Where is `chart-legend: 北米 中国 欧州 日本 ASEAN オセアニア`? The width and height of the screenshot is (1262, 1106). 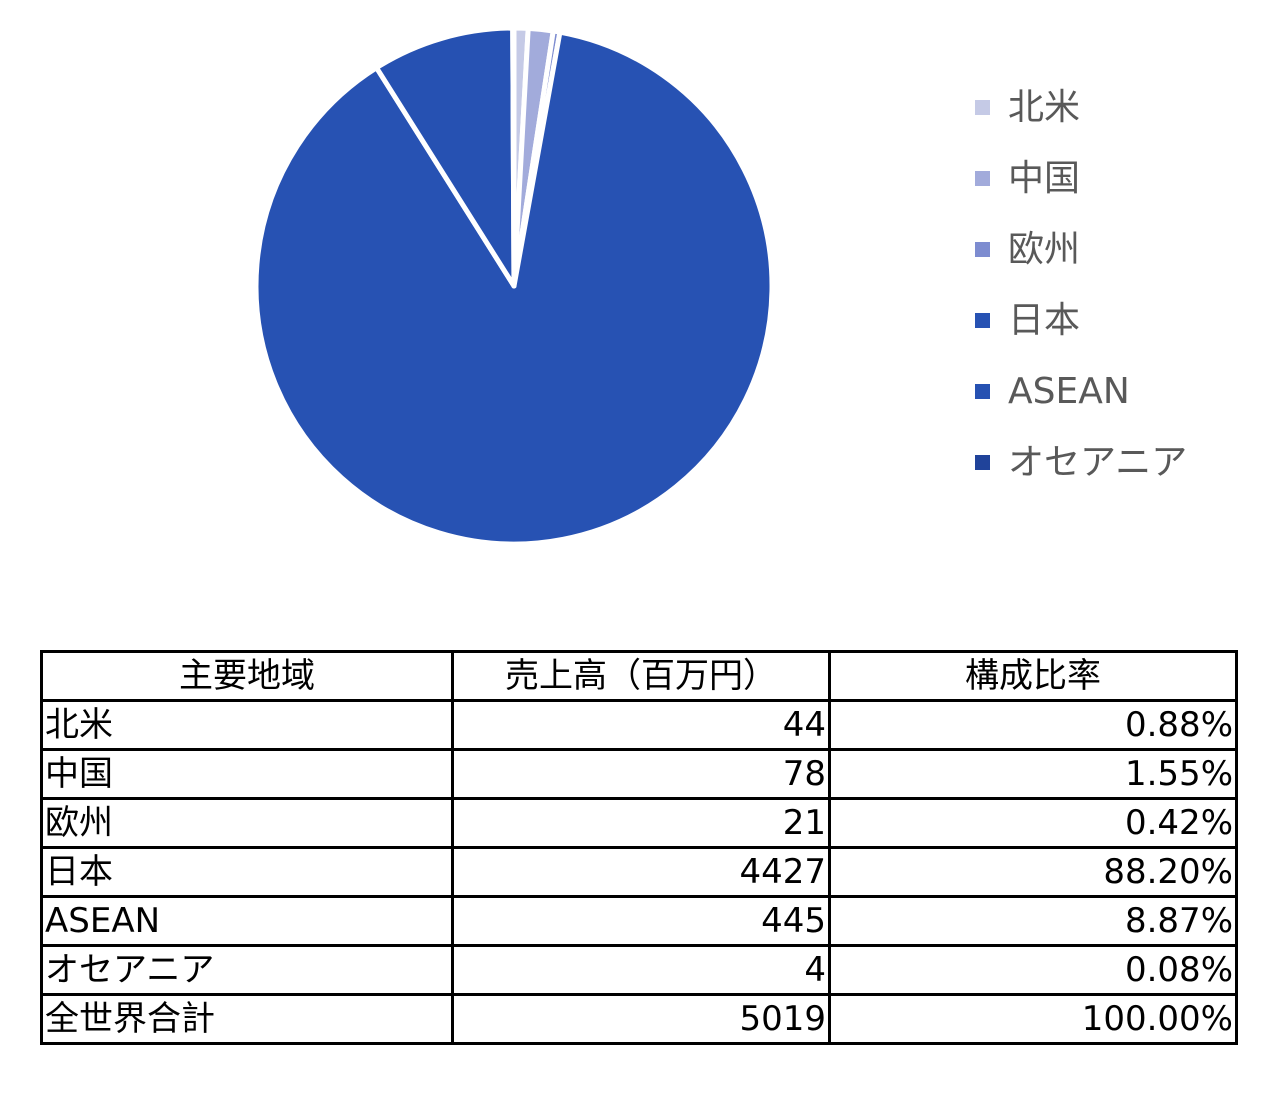
chart-legend: 北米 中国 欧州 日本 ASEAN オセアニア is located at coordinates (1110, 285).